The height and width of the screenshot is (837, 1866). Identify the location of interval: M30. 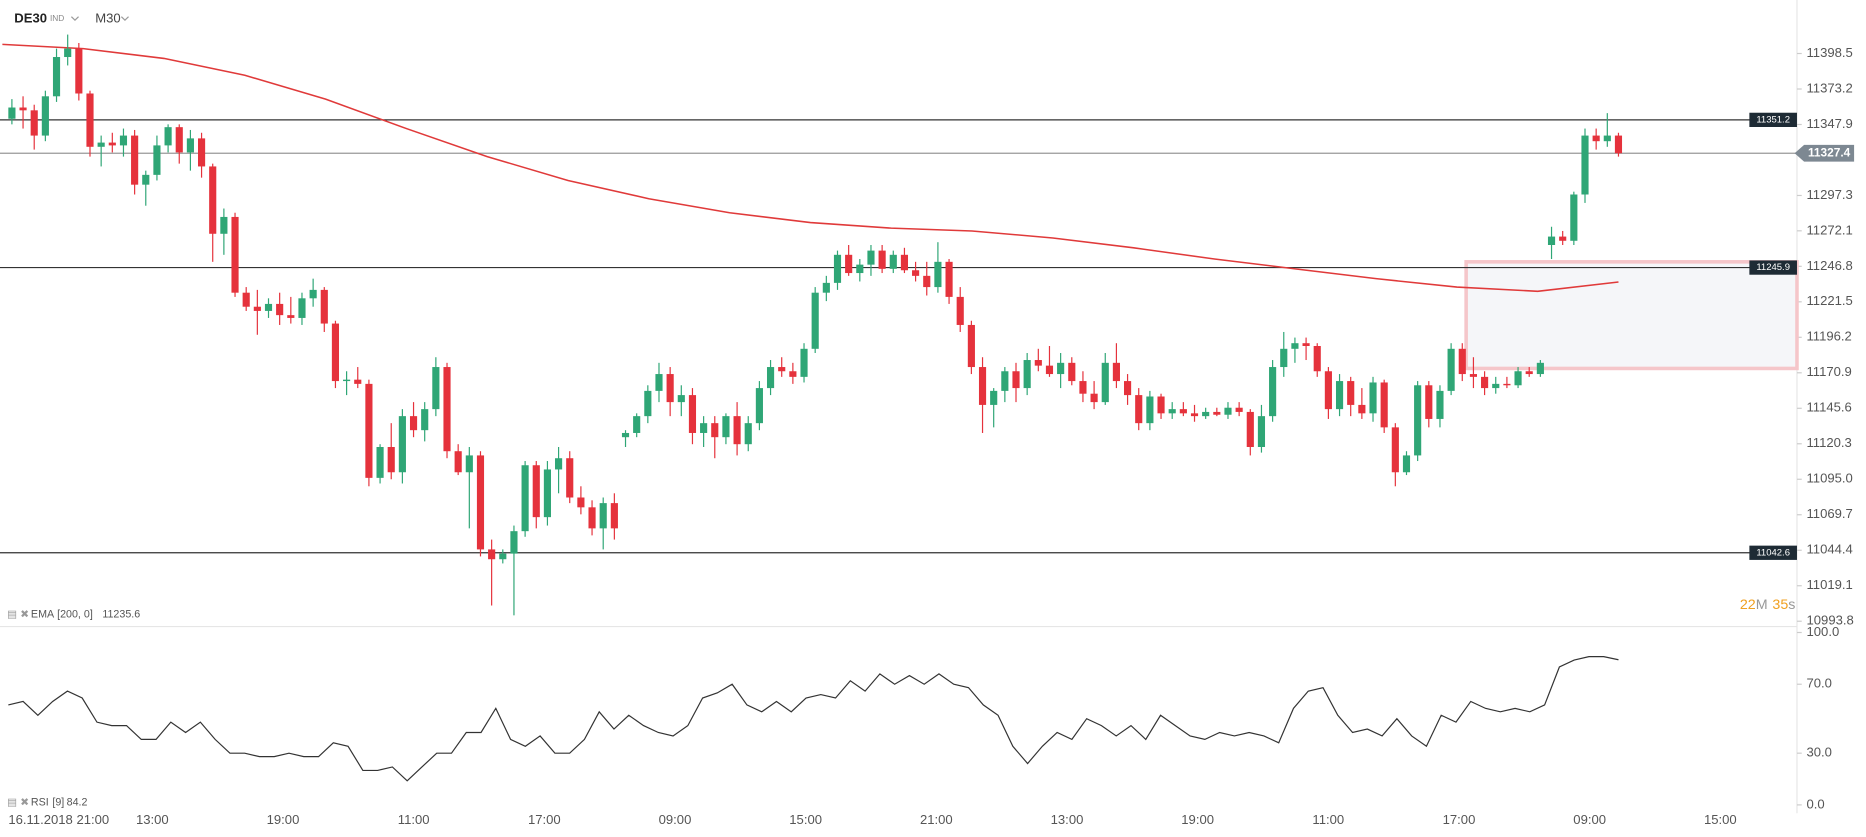
(107, 17).